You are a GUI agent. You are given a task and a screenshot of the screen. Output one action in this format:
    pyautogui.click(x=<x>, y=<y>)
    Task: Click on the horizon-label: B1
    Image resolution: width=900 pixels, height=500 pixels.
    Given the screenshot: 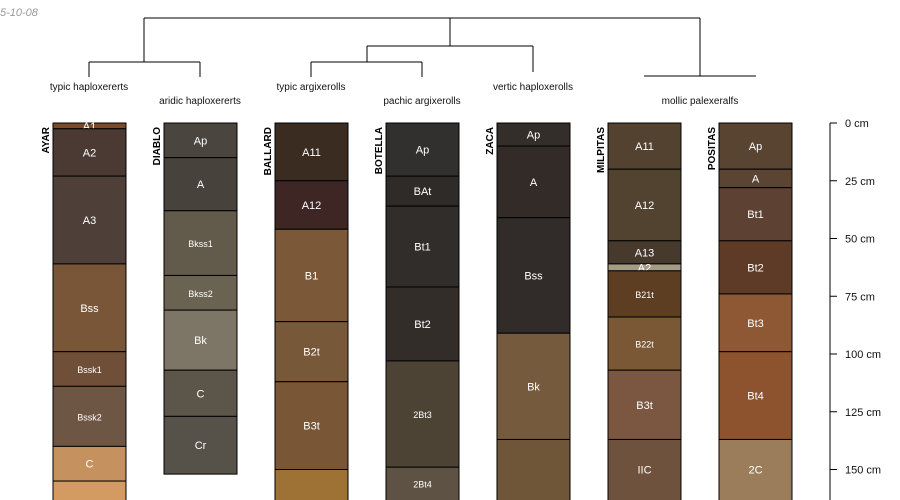 What is the action you would take?
    pyautogui.click(x=311, y=276)
    